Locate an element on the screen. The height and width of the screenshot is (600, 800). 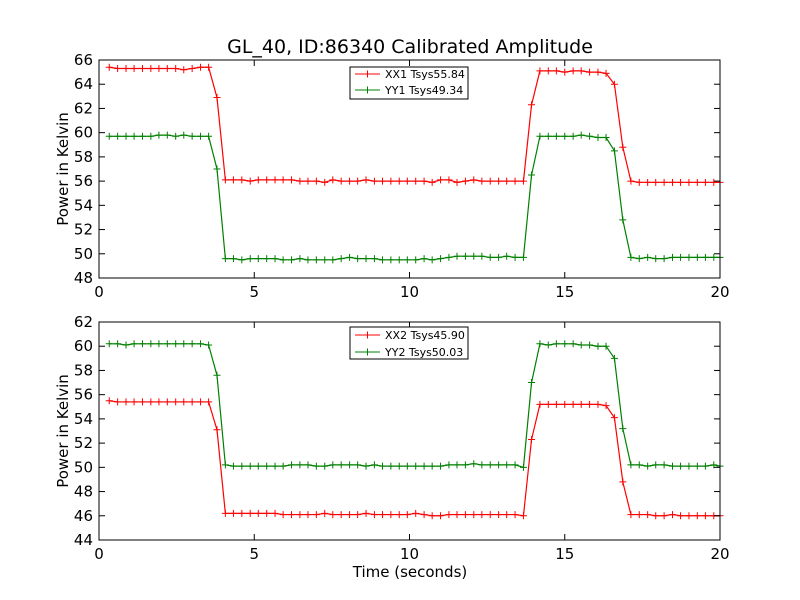
y-tick-label: 46 is located at coordinates (83, 516).